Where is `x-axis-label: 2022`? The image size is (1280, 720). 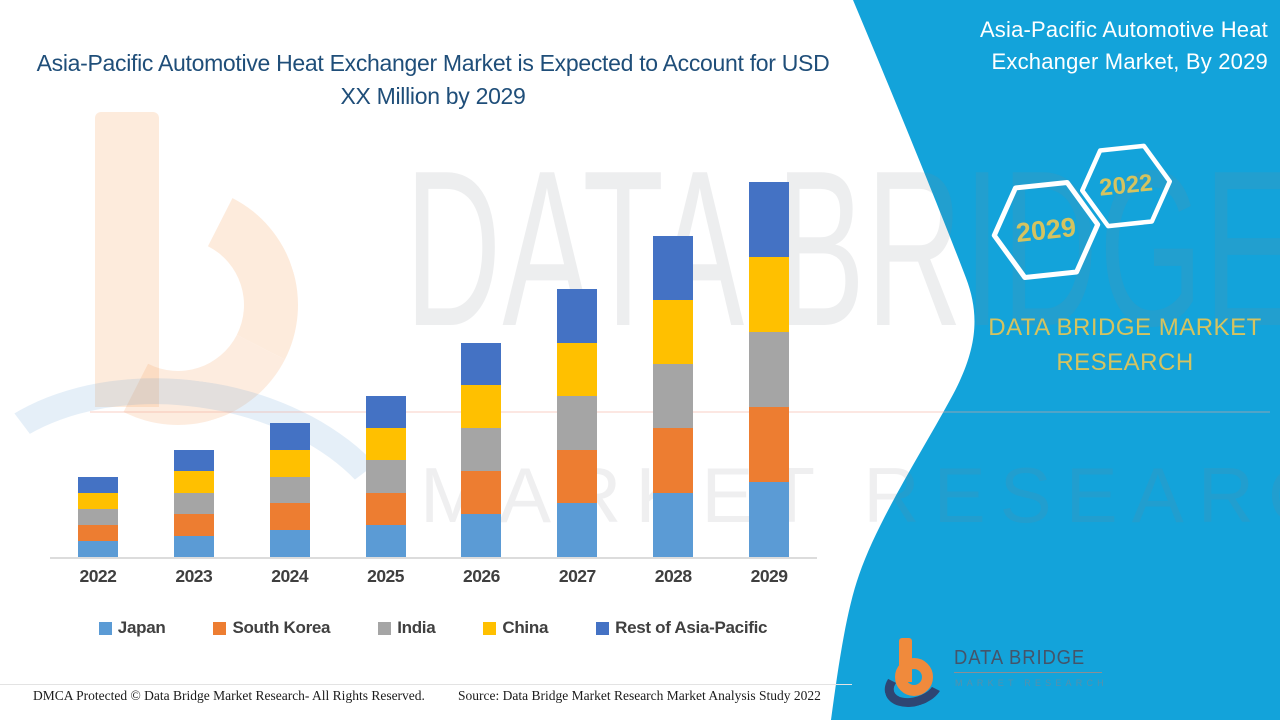 x-axis-label: 2022 is located at coordinates (98, 576).